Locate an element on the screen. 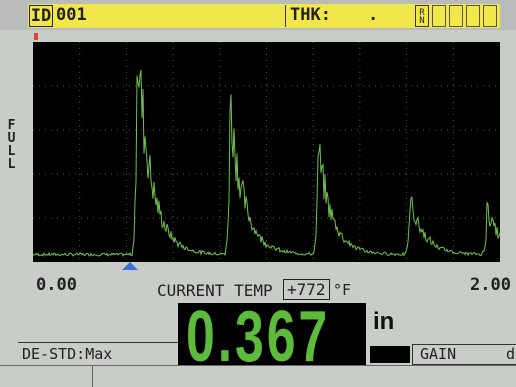  temp-value: +772 is located at coordinates (306, 289).